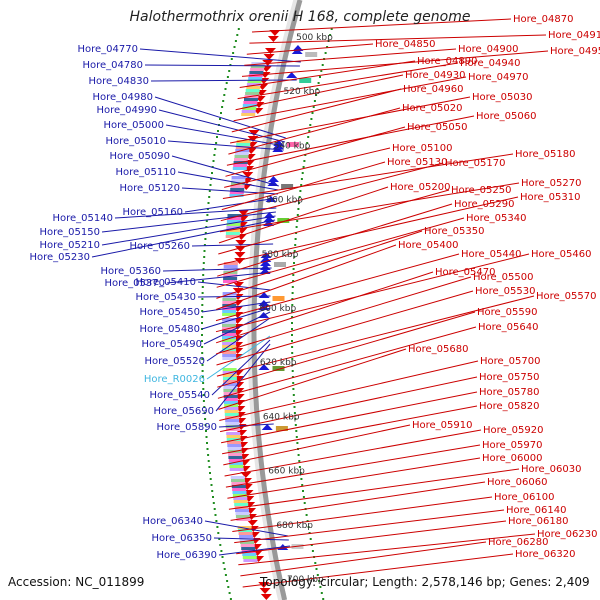 This screenshot has height=600, width=600. Describe the element at coordinates (314, 38) in the screenshot. I see `tick-label: 500 kbp` at that location.